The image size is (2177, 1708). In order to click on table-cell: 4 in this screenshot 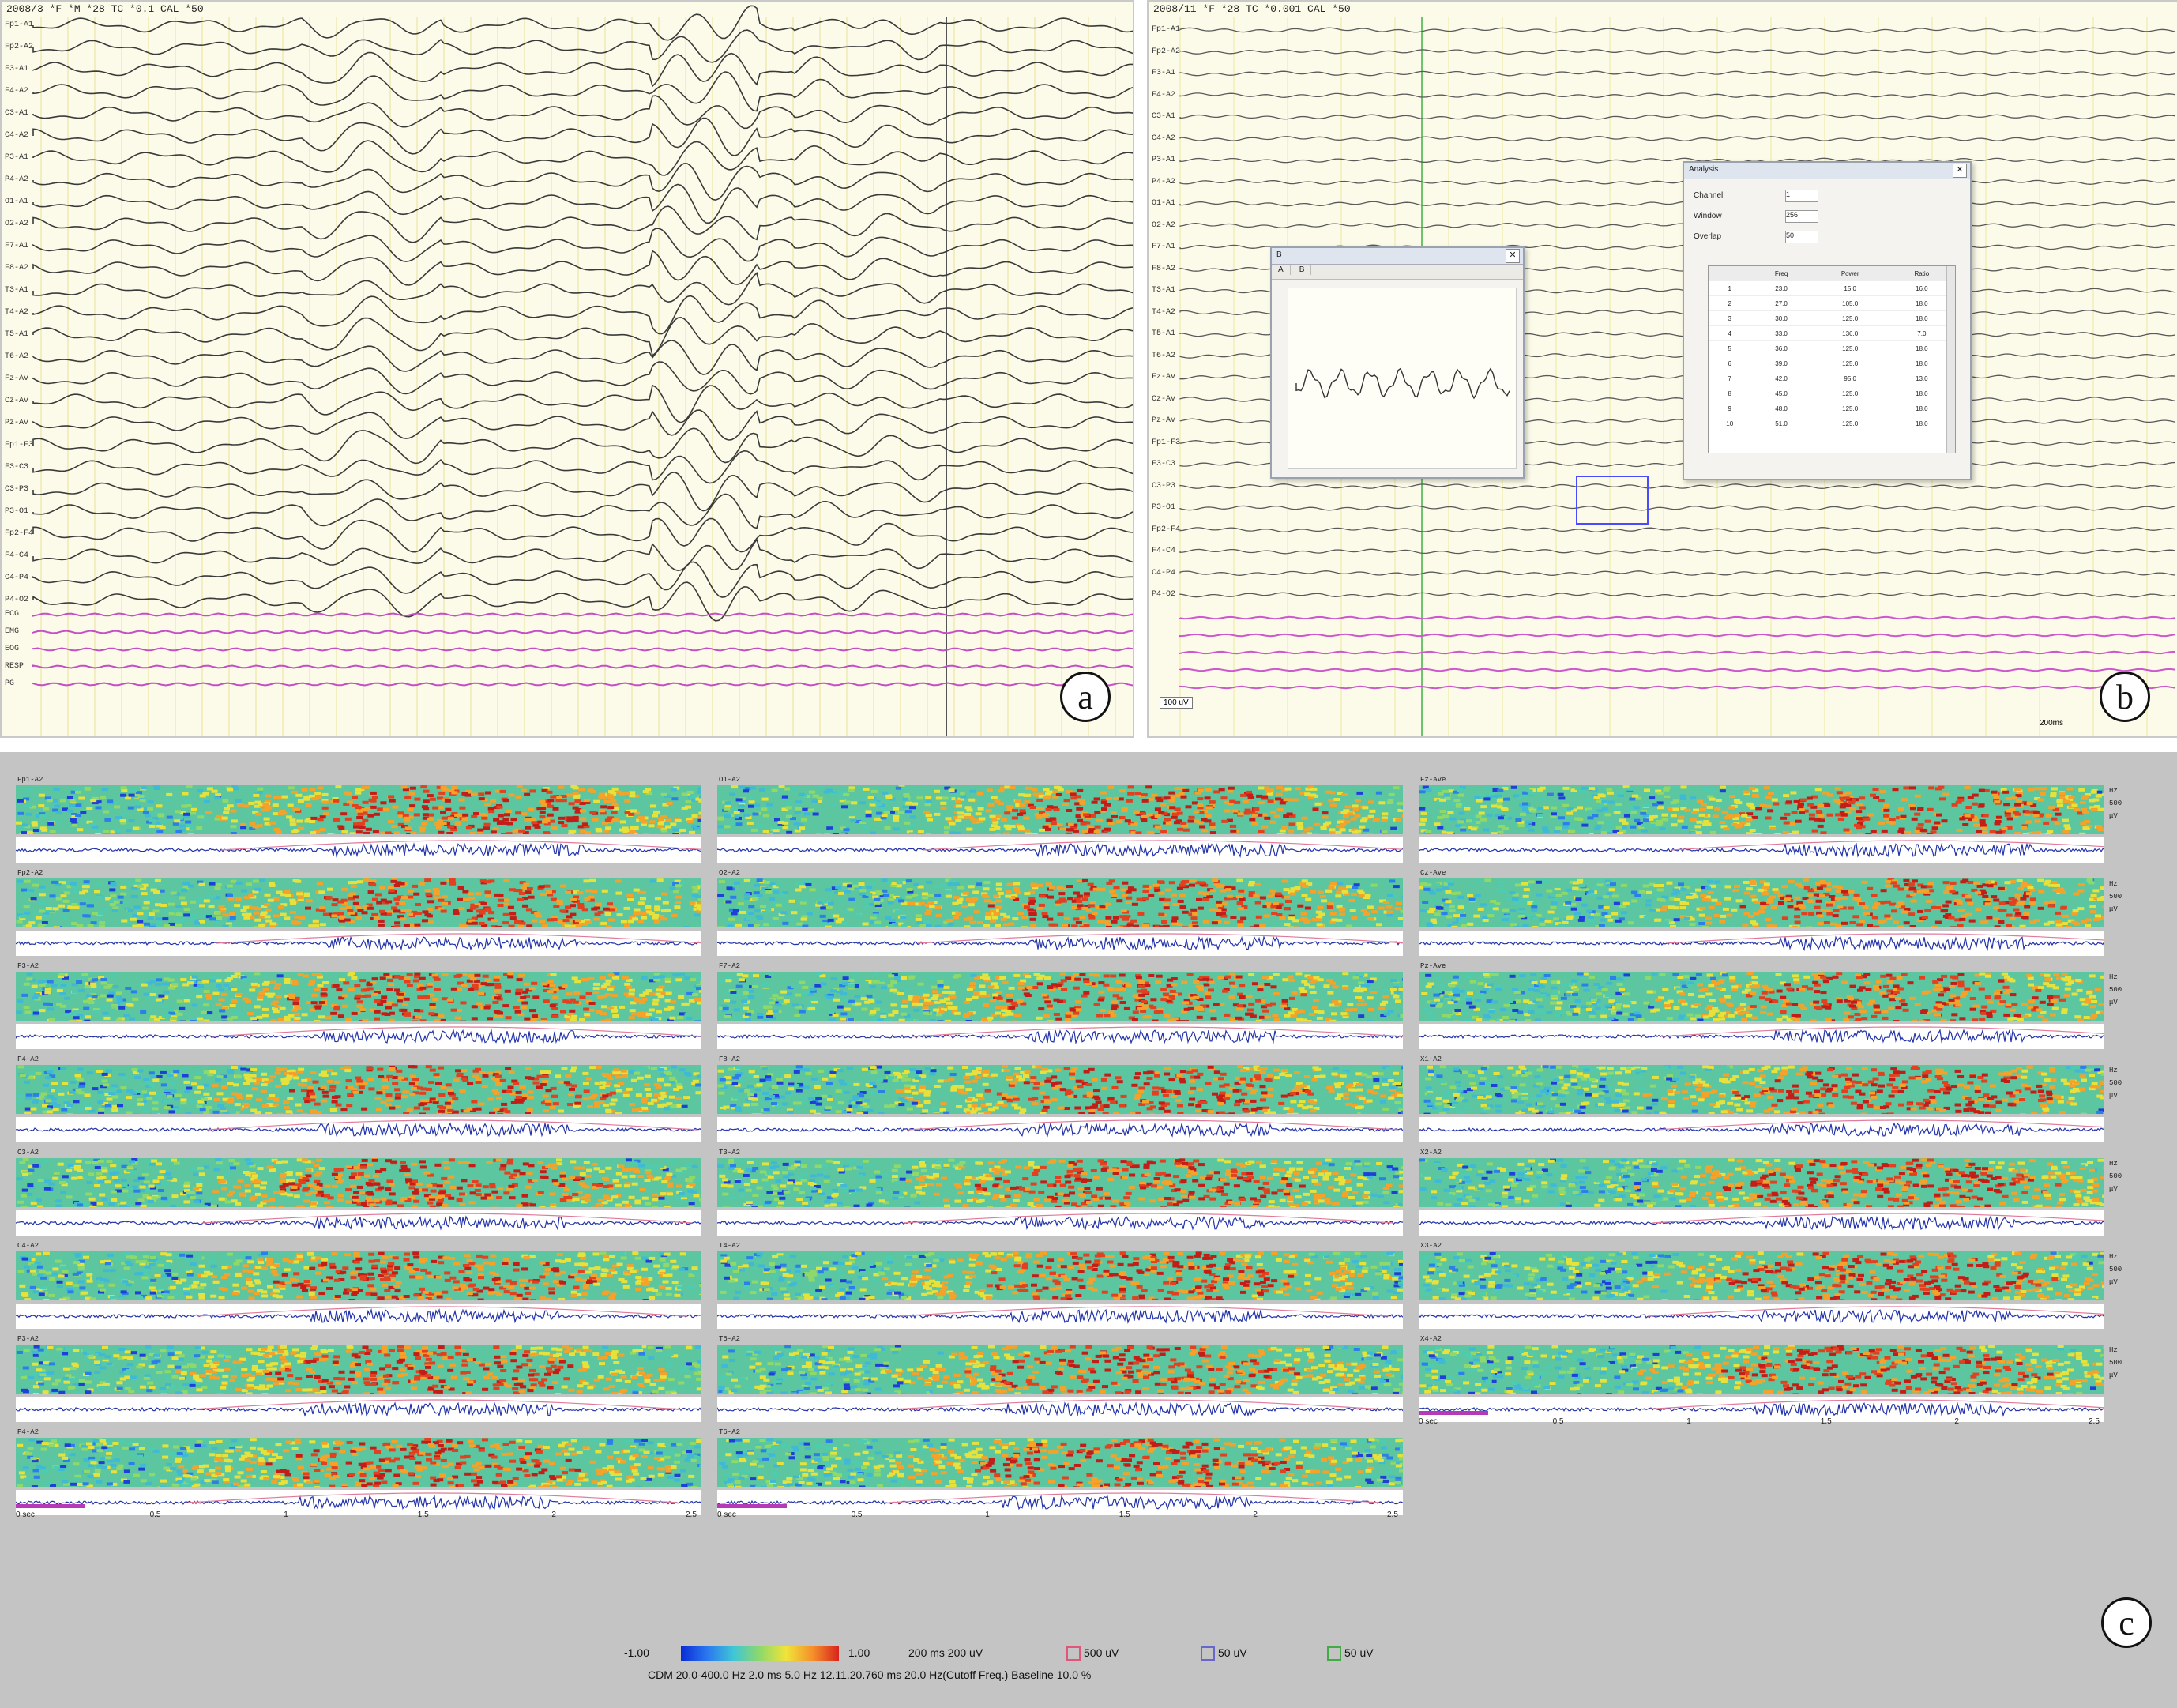, I will do `click(1730, 333)`.